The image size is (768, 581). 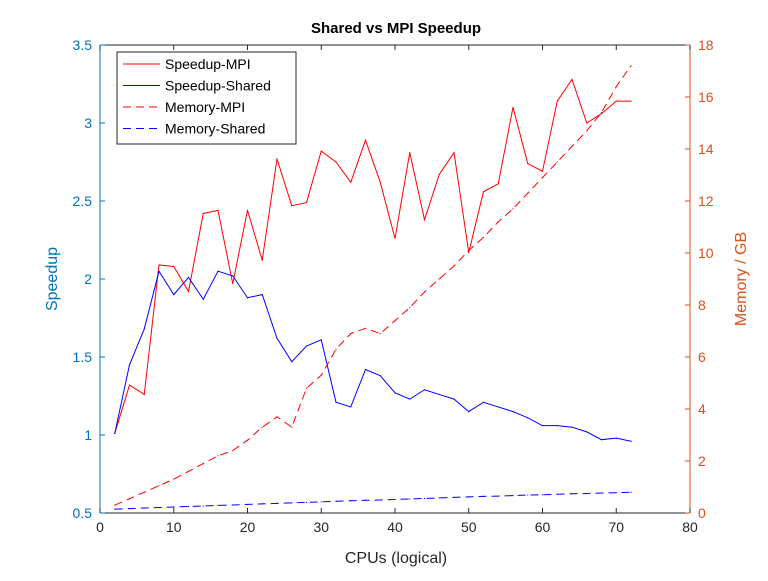 I want to click on x-axis-label: CPUs (logical), so click(x=396, y=558).